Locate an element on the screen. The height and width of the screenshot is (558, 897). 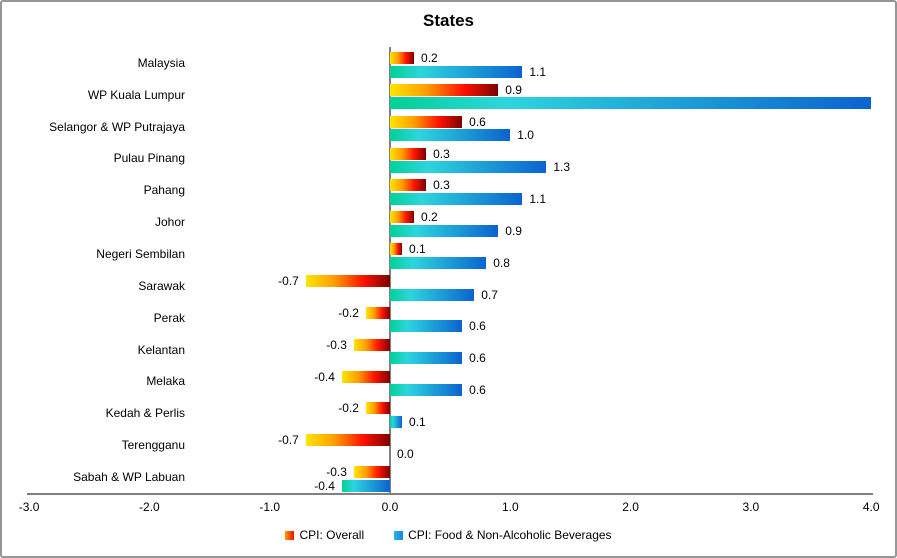
category-label: Perak is located at coordinates (169, 317).